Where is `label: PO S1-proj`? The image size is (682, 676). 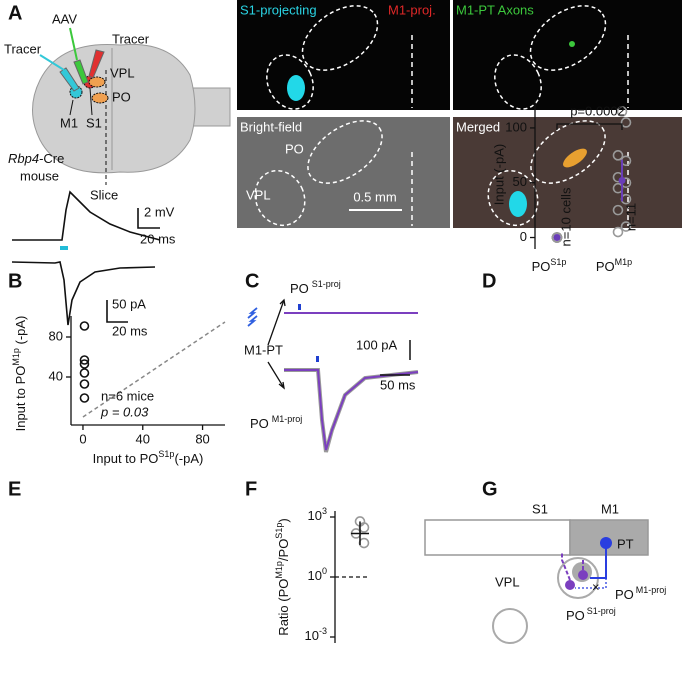 label: PO S1-proj is located at coordinates (591, 614).